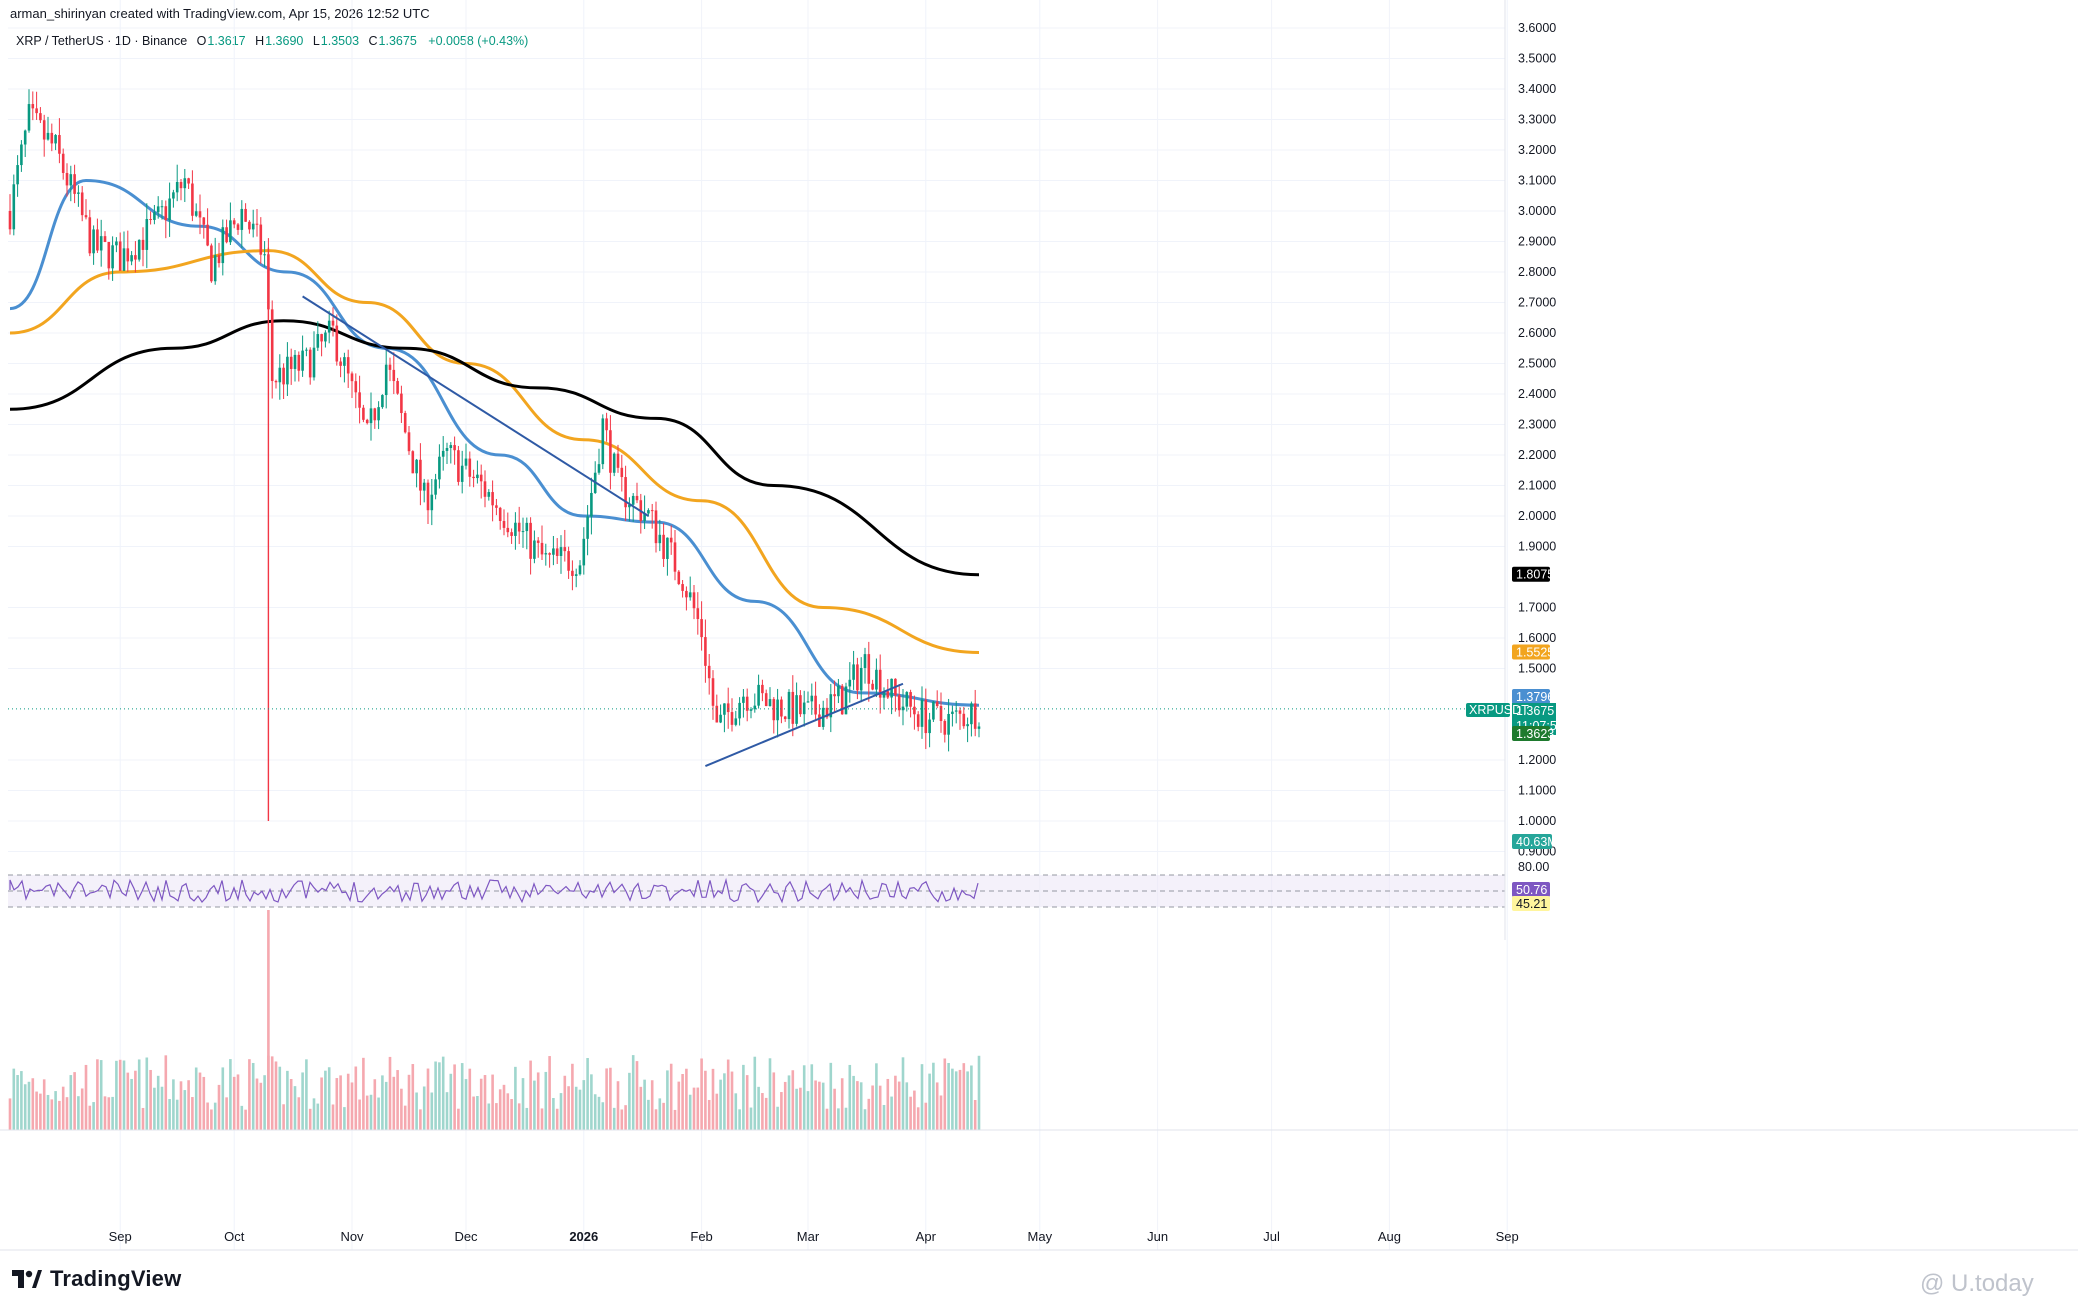 This screenshot has height=1311, width=2078. I want to click on time-tick-label: May, so click(1040, 1236).